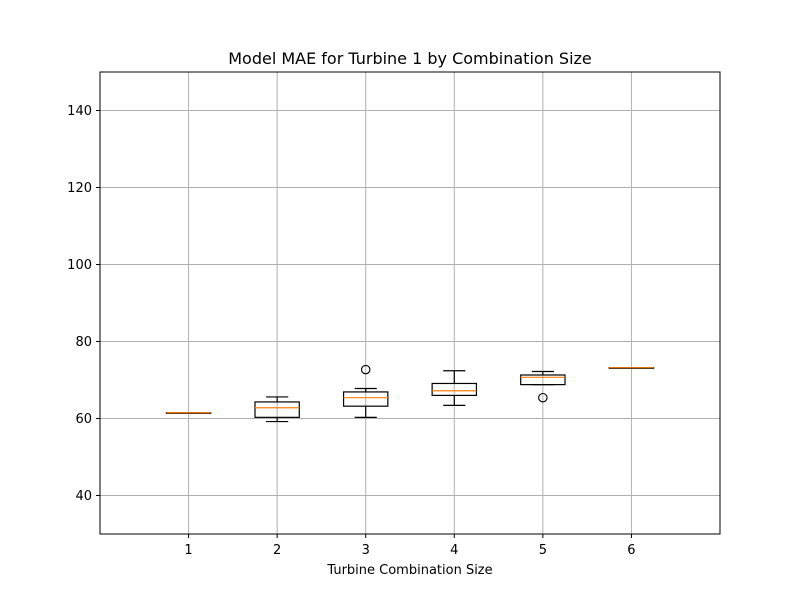  I want to click on x-tick-label: 3, so click(366, 550).